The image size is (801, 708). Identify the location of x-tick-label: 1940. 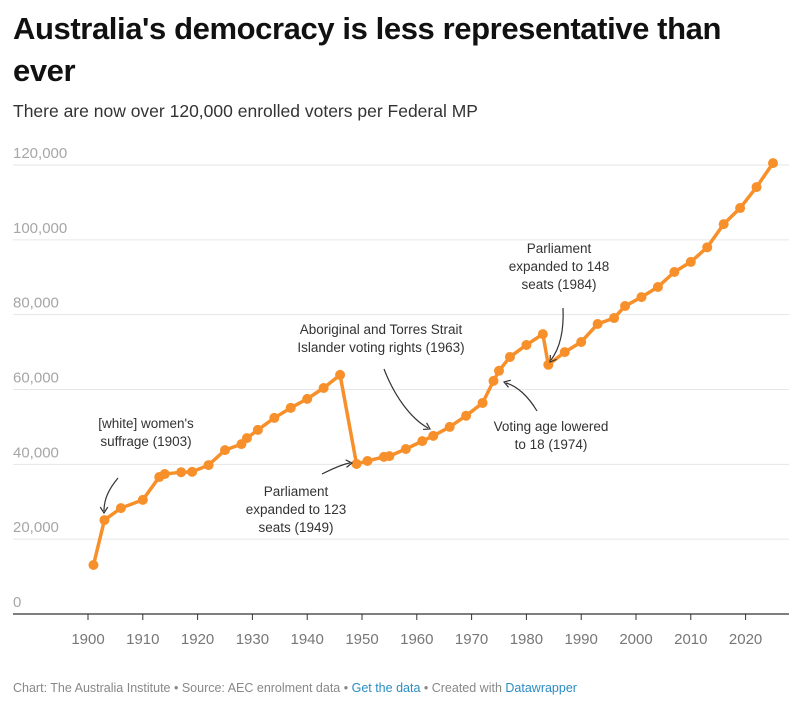
(307, 639).